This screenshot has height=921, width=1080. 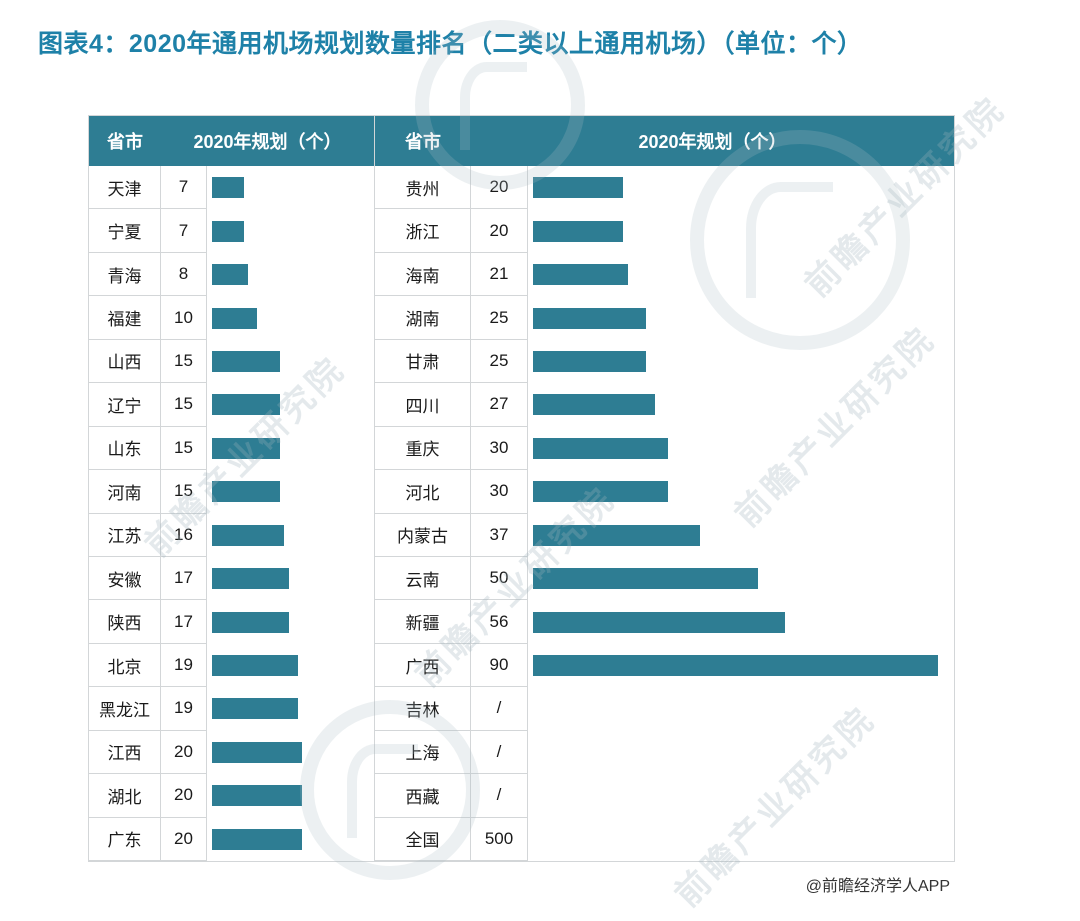 I want to click on province-label: 浙江, so click(x=423, y=231).